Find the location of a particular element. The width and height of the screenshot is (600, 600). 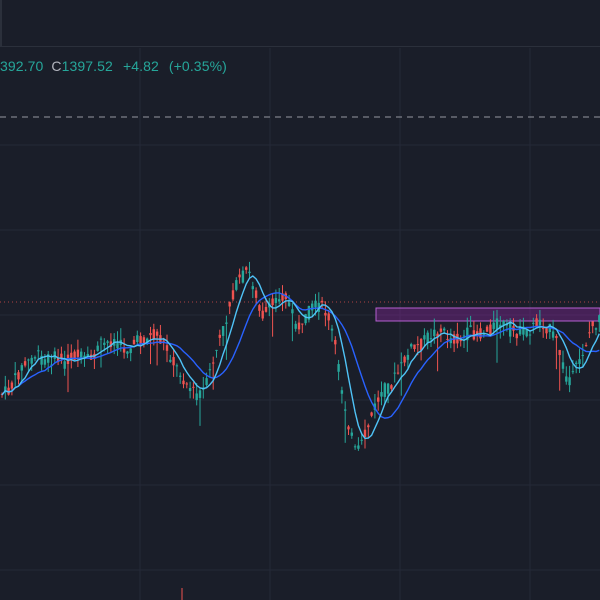

toolbar-edge is located at coordinates (1, 23).